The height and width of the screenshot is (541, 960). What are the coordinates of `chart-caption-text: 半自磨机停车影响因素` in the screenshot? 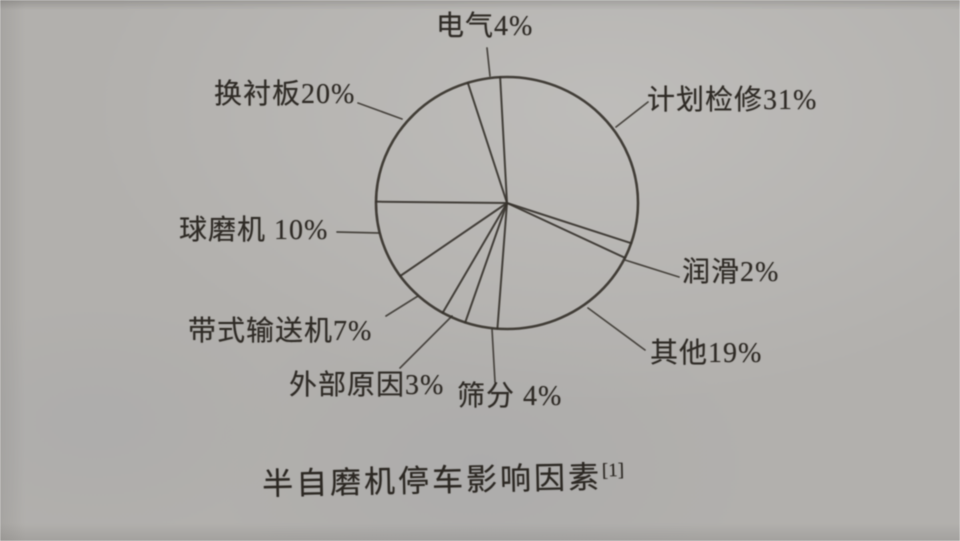 It's located at (432, 480).